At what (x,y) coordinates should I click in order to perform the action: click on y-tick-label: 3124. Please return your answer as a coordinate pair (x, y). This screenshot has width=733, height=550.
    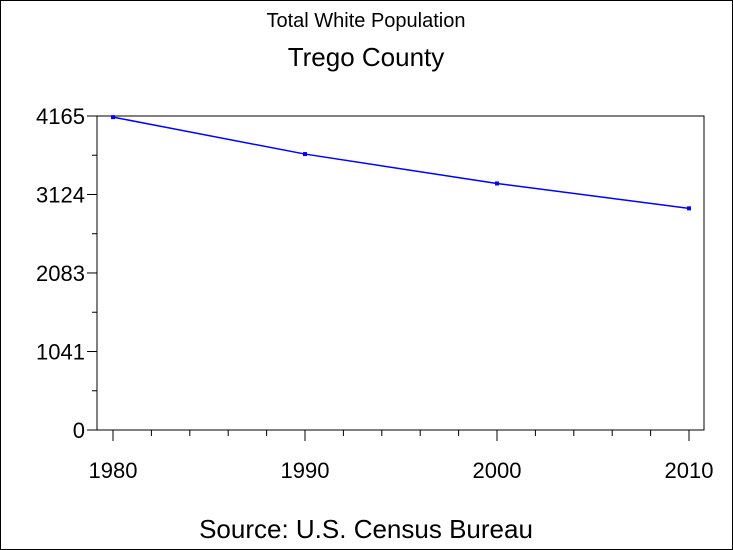
    Looking at the image, I should click on (60, 194).